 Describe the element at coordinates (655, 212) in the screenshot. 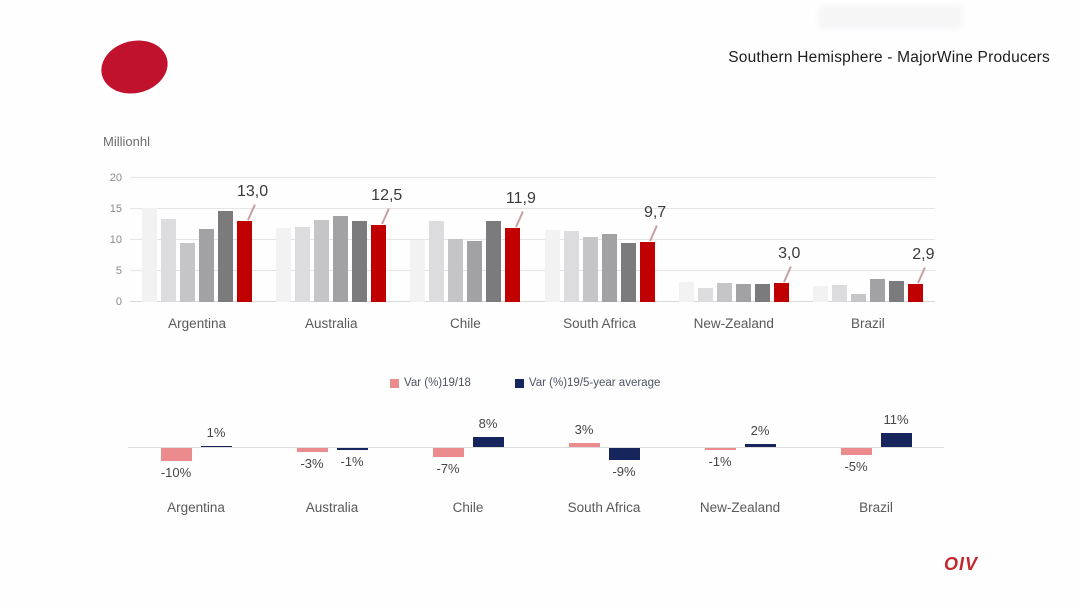

I see `red-bar-value-label: 9,7` at that location.